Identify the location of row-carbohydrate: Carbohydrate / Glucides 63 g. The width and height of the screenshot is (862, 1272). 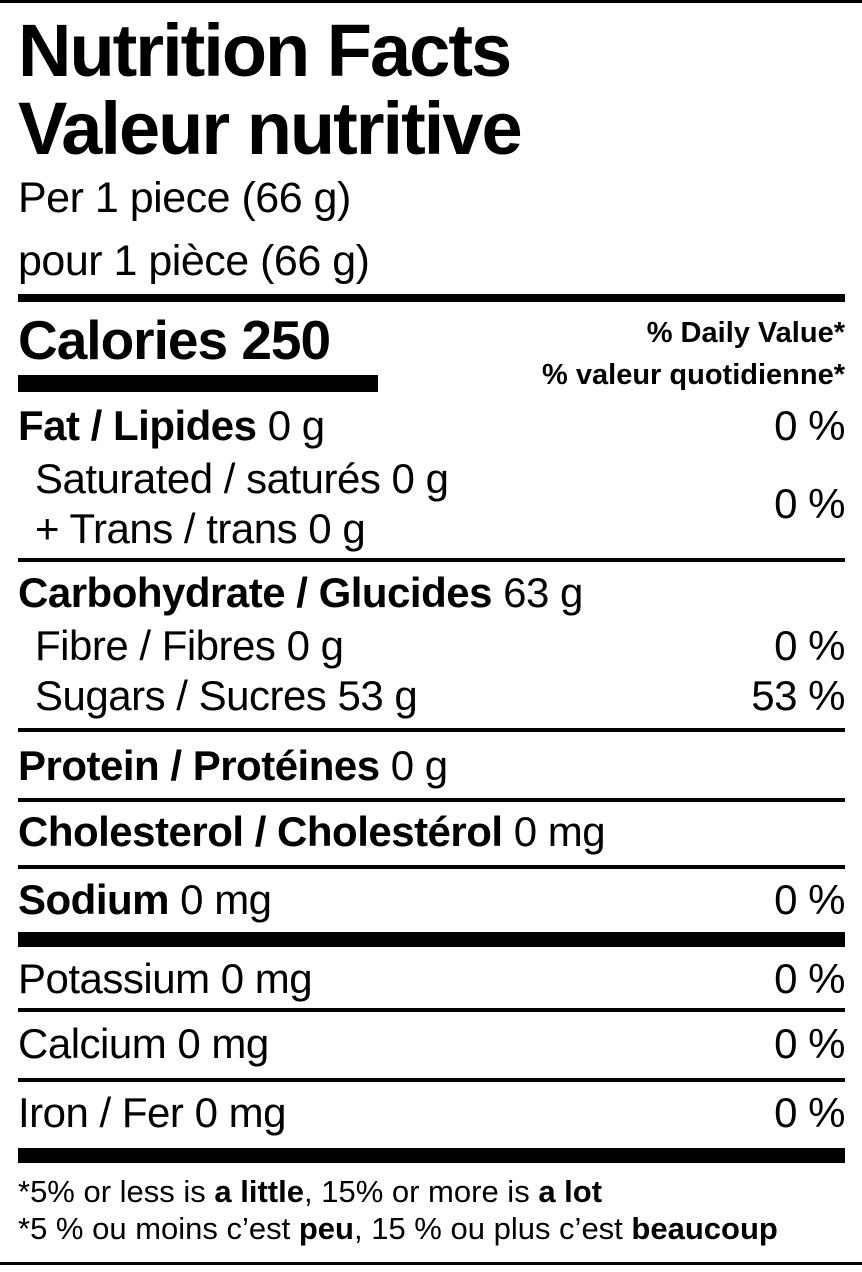
(431, 593).